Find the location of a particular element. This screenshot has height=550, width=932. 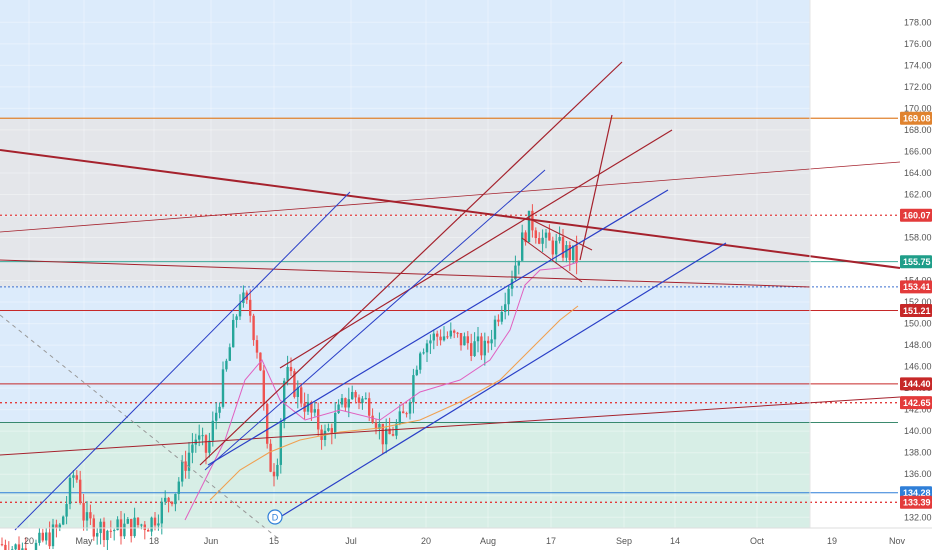

price-label: 169.08 is located at coordinates (917, 118).